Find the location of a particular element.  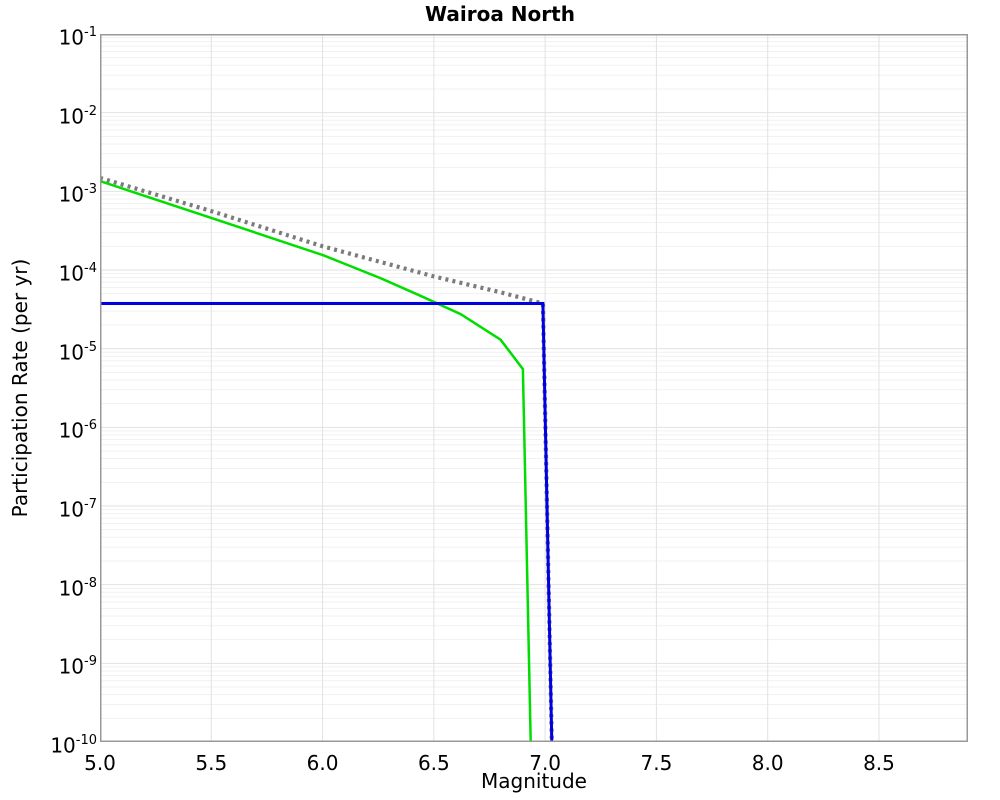

y-tick-label: 10⁻⁸ is located at coordinates (77, 588).